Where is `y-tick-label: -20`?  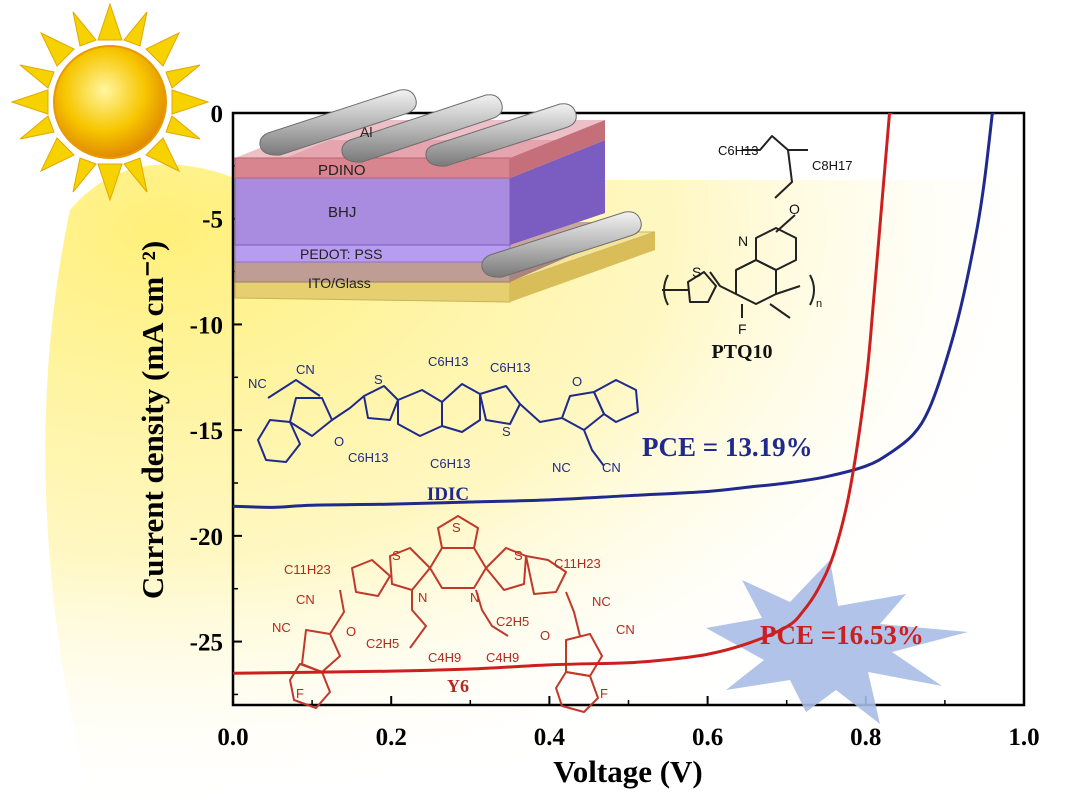
y-tick-label: -20 is located at coordinates (206, 537).